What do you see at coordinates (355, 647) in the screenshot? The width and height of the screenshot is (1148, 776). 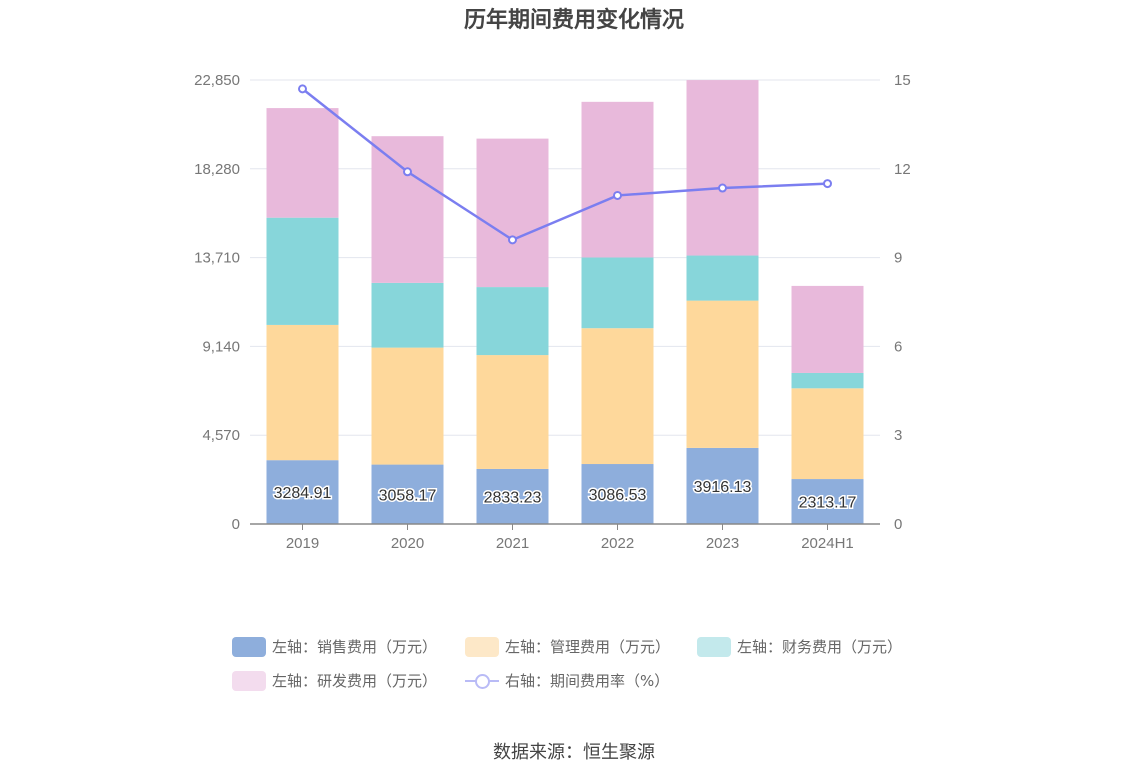 I see `legend-label-sales: 左轴：销售费用（万元）` at bounding box center [355, 647].